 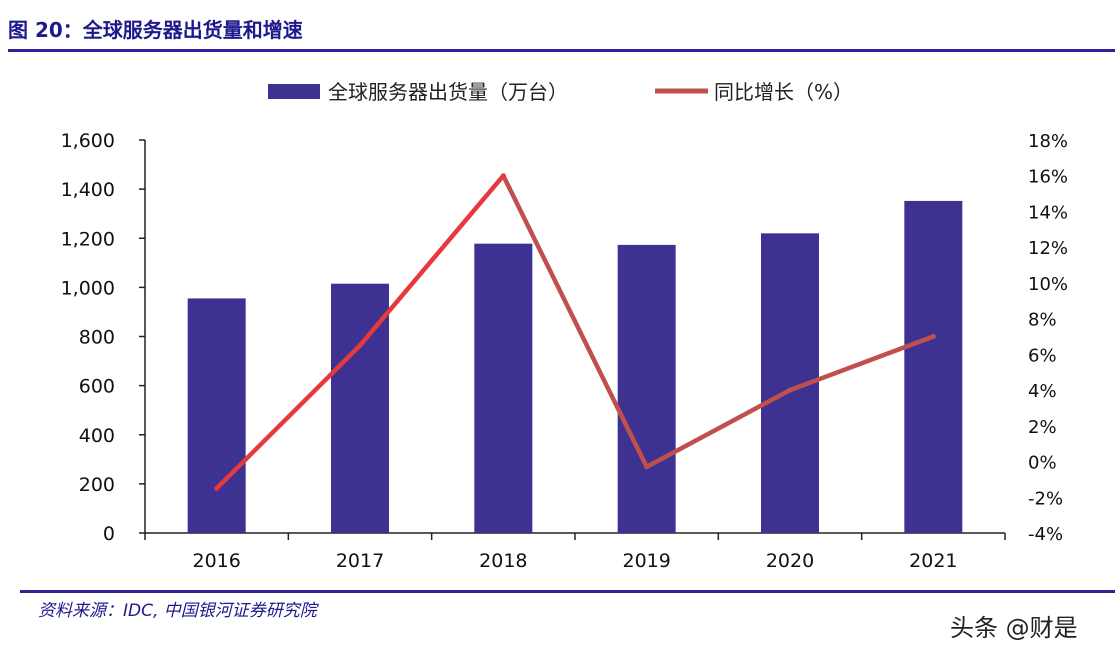 What do you see at coordinates (88, 190) in the screenshot?
I see `y-left-tick-label: 1,400` at bounding box center [88, 190].